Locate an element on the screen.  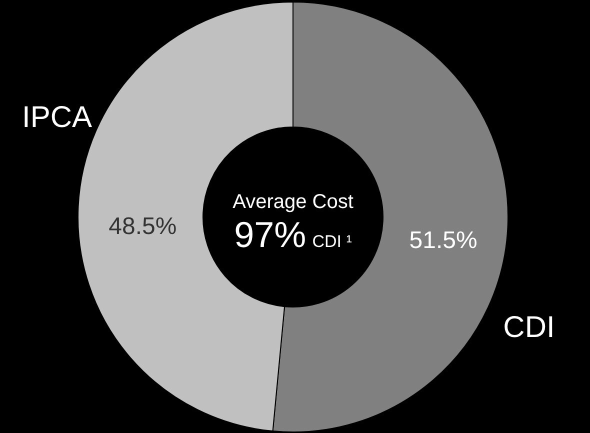
text: Average Cost is located at coordinates (293, 202).